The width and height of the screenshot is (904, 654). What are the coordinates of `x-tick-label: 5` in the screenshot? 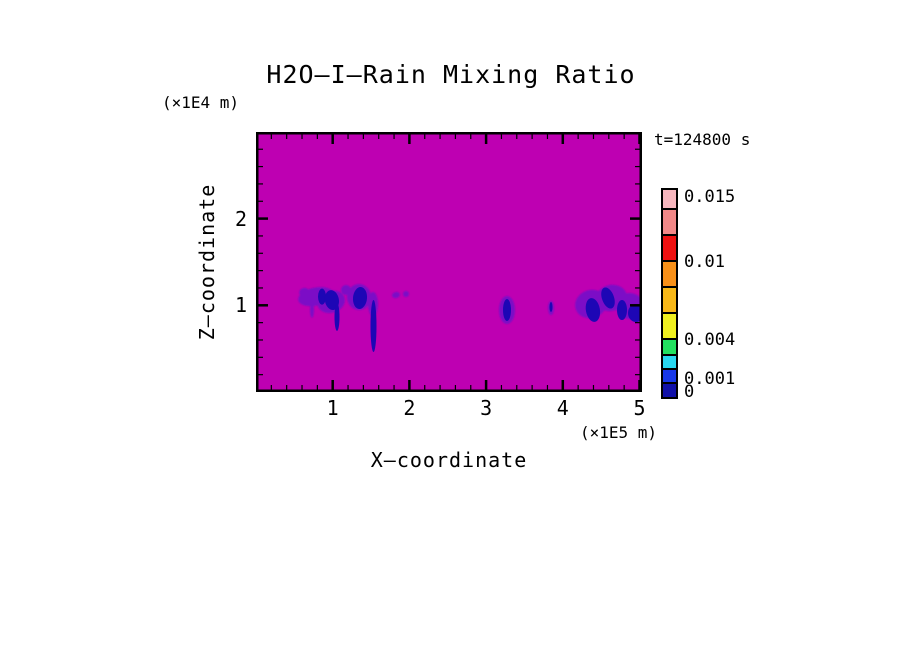 It's located at (639, 408).